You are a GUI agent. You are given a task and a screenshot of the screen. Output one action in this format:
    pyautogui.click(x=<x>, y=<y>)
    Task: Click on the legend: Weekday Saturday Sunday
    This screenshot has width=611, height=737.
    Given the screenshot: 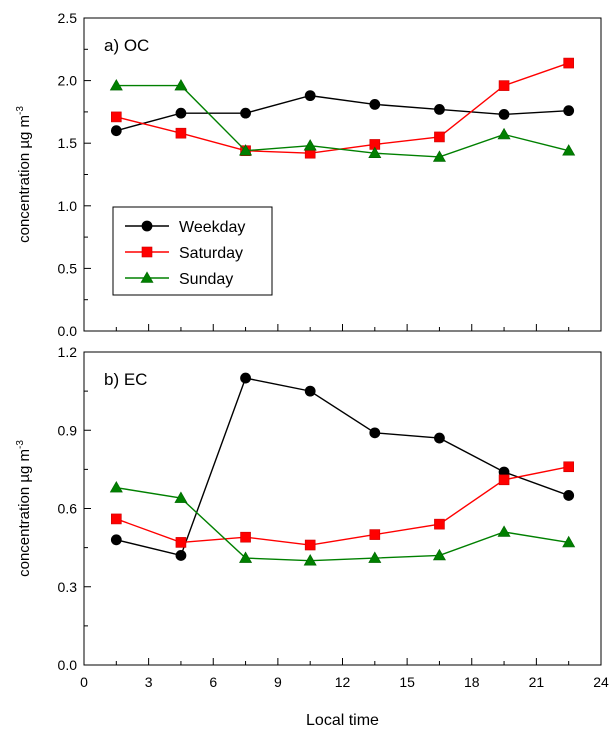 What is the action you would take?
    pyautogui.click(x=192, y=251)
    